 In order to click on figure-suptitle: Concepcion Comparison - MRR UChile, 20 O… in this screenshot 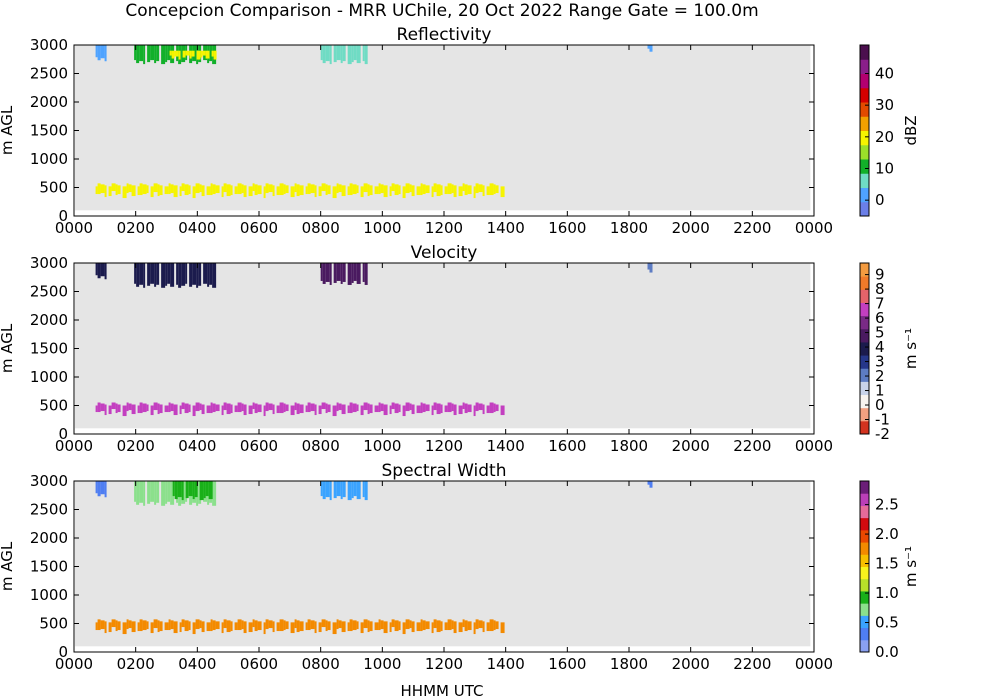, I will do `click(441, 11)`.